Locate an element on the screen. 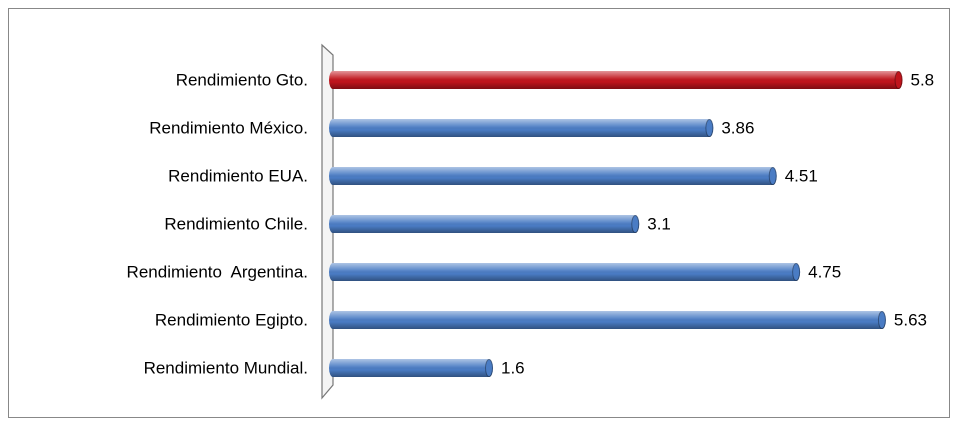  value-label: 3.1 is located at coordinates (659, 223).